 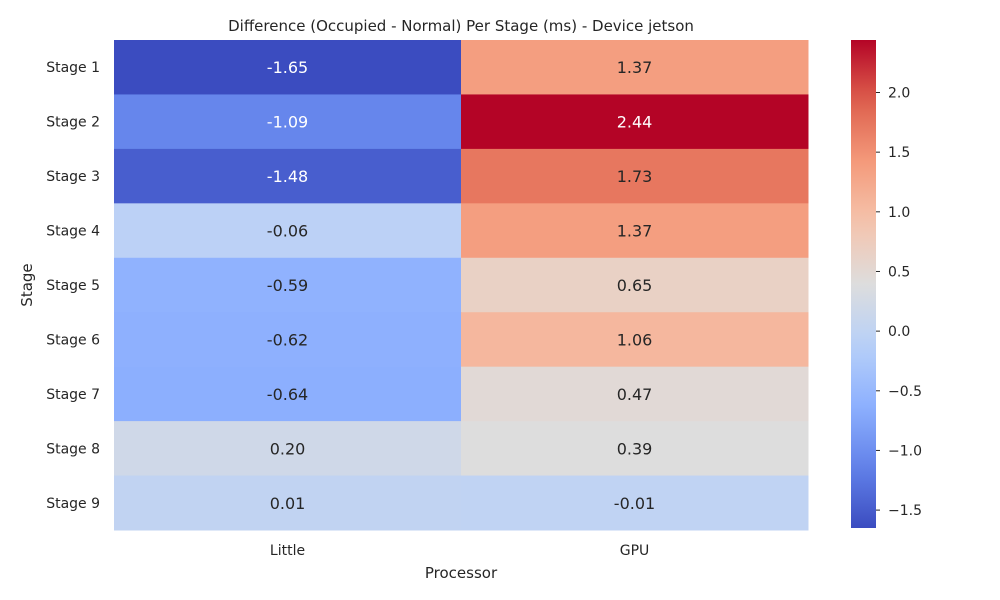 What do you see at coordinates (73, 68) in the screenshot?
I see `y-tick-label: Stage 1` at bounding box center [73, 68].